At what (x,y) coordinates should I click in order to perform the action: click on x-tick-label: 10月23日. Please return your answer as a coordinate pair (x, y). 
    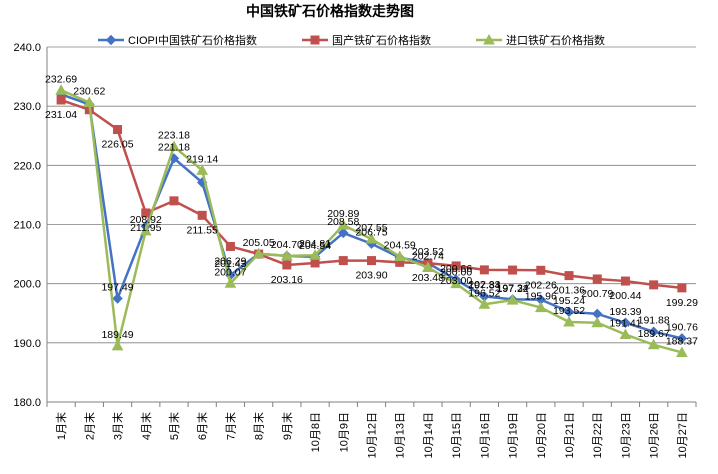
    Looking at the image, I should click on (626, 435).